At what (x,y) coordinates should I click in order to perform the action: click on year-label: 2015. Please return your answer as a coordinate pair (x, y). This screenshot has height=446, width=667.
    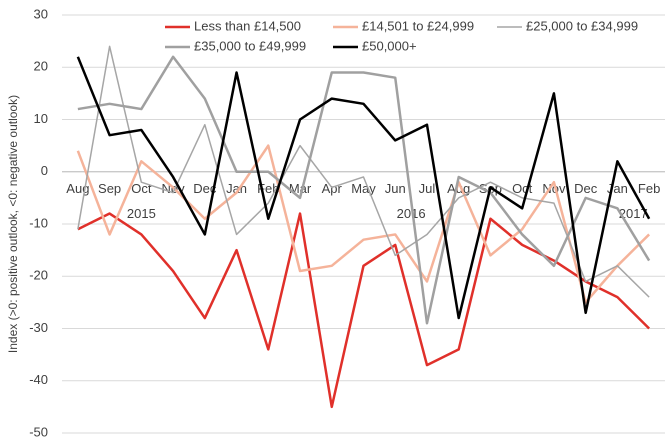
    Looking at the image, I should click on (141, 213).